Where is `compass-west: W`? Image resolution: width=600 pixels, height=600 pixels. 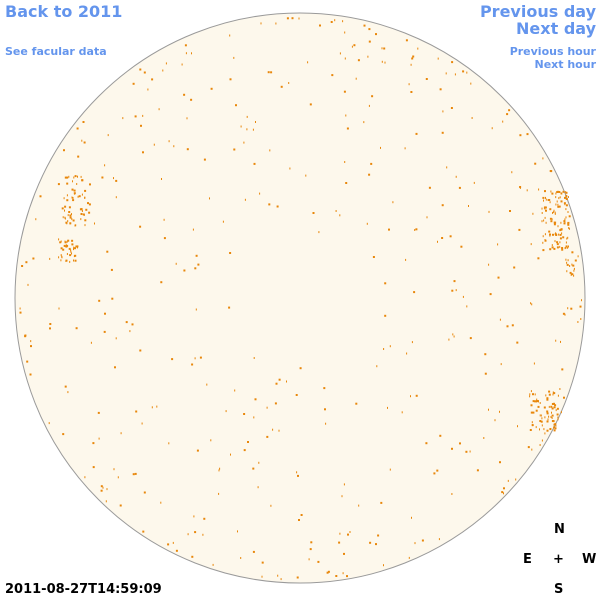
compass-west: W is located at coordinates (589, 559).